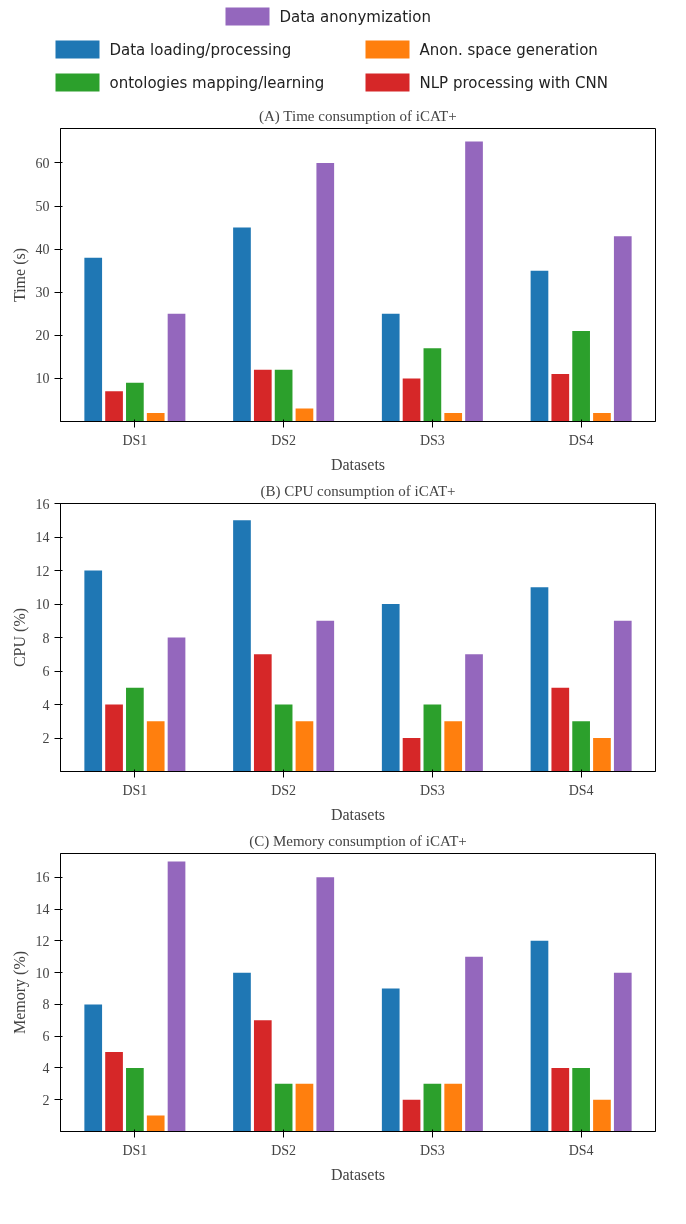 This screenshot has height=1224, width=686. What do you see at coordinates (358, 841) in the screenshot?
I see `chart-title: (C) Memory consumption of iCAT+` at bounding box center [358, 841].